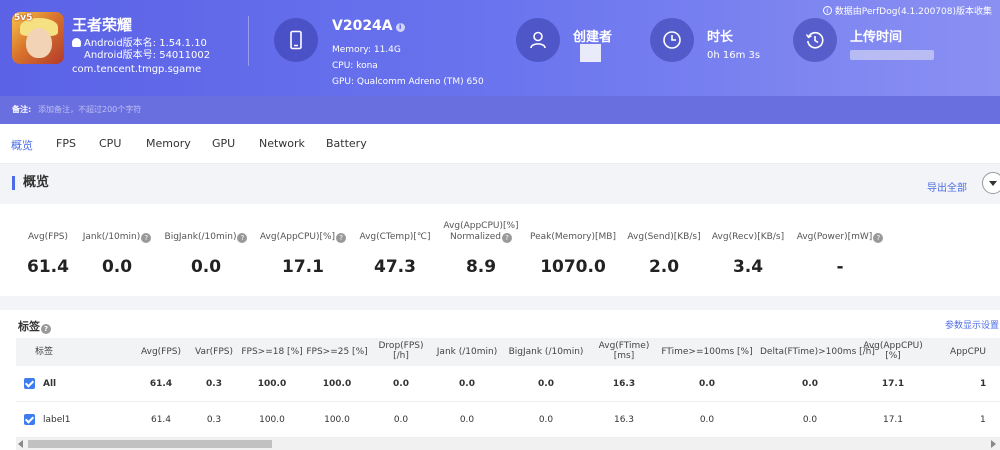 The image size is (1000, 450). I want to click on row-tag-name: label1, so click(57, 420).